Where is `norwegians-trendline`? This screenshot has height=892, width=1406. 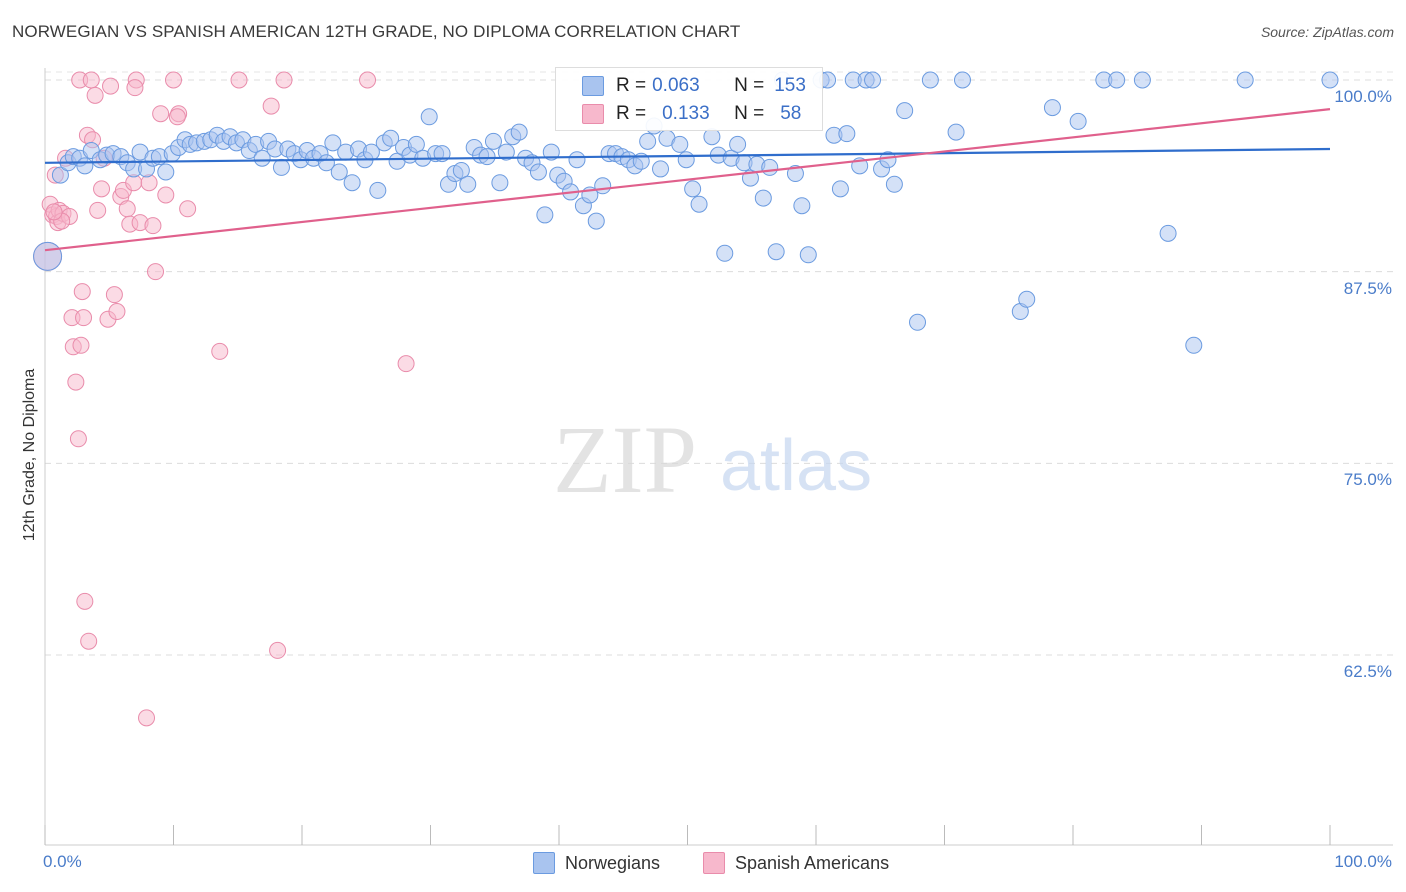
norwegians-trendline is located at coordinates (687, 155).